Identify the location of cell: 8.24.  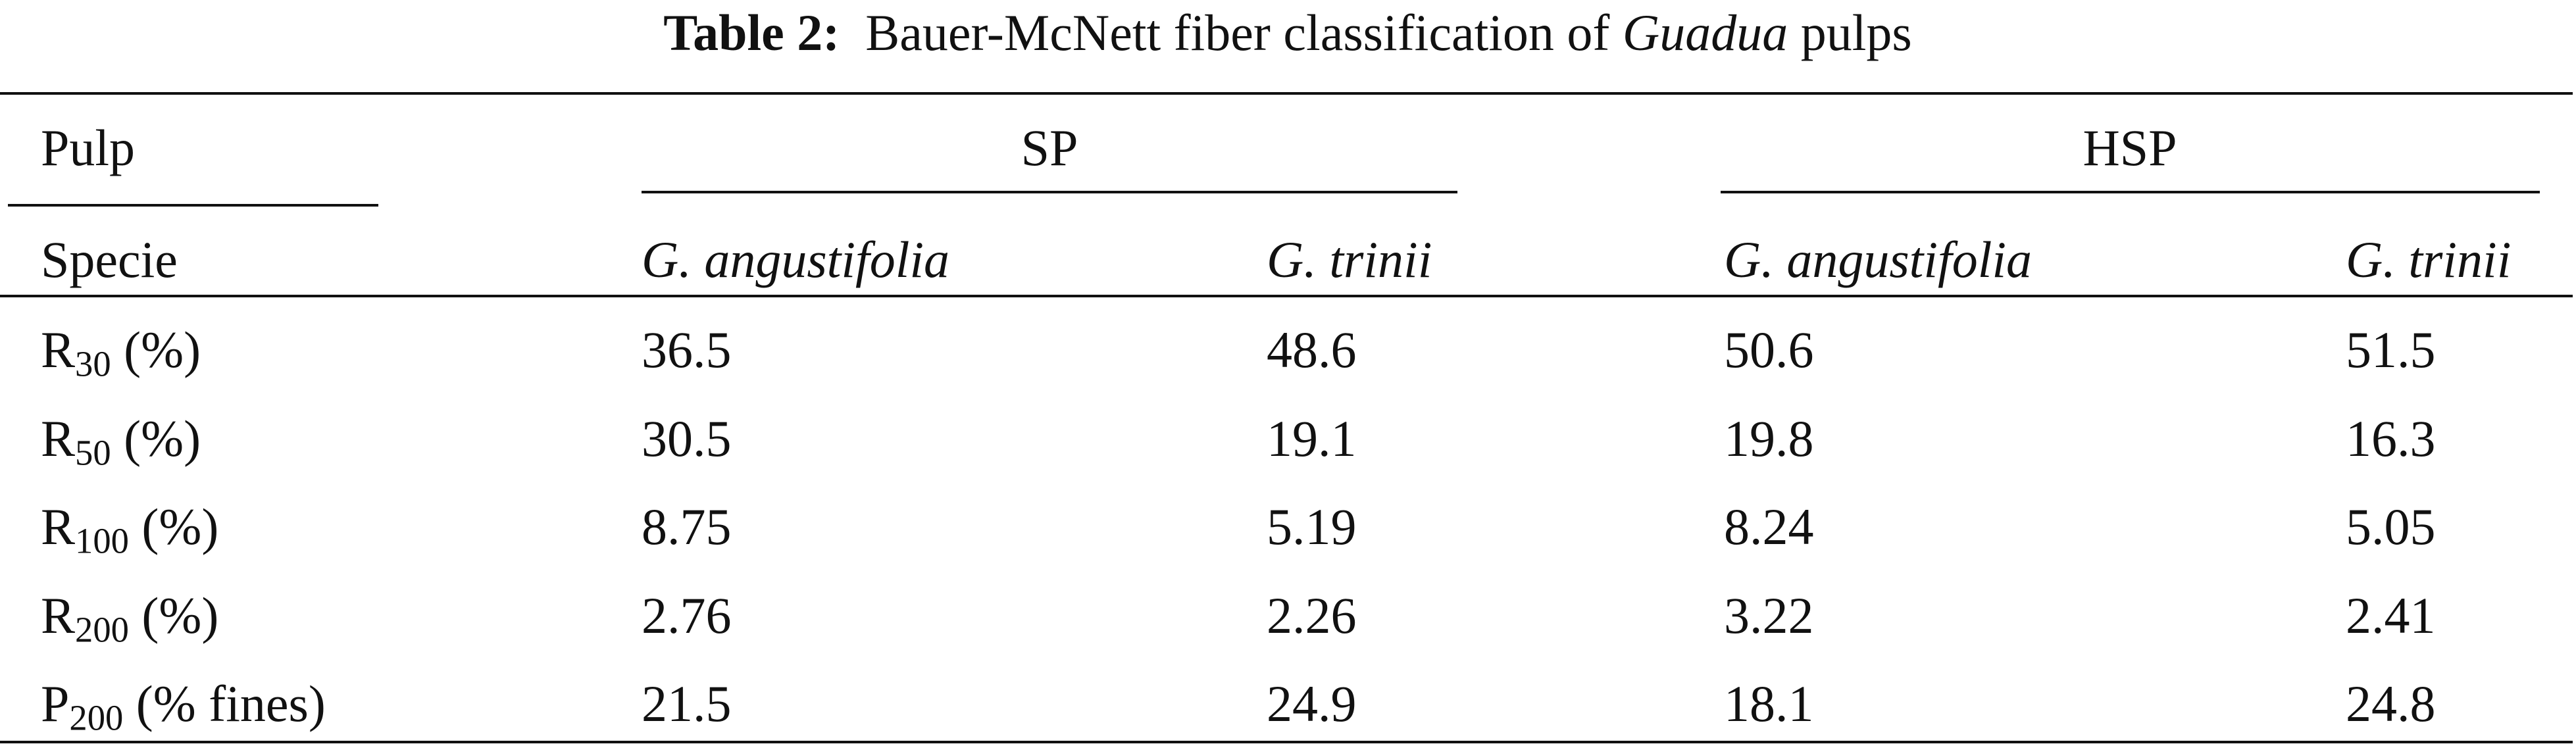
(1769, 526).